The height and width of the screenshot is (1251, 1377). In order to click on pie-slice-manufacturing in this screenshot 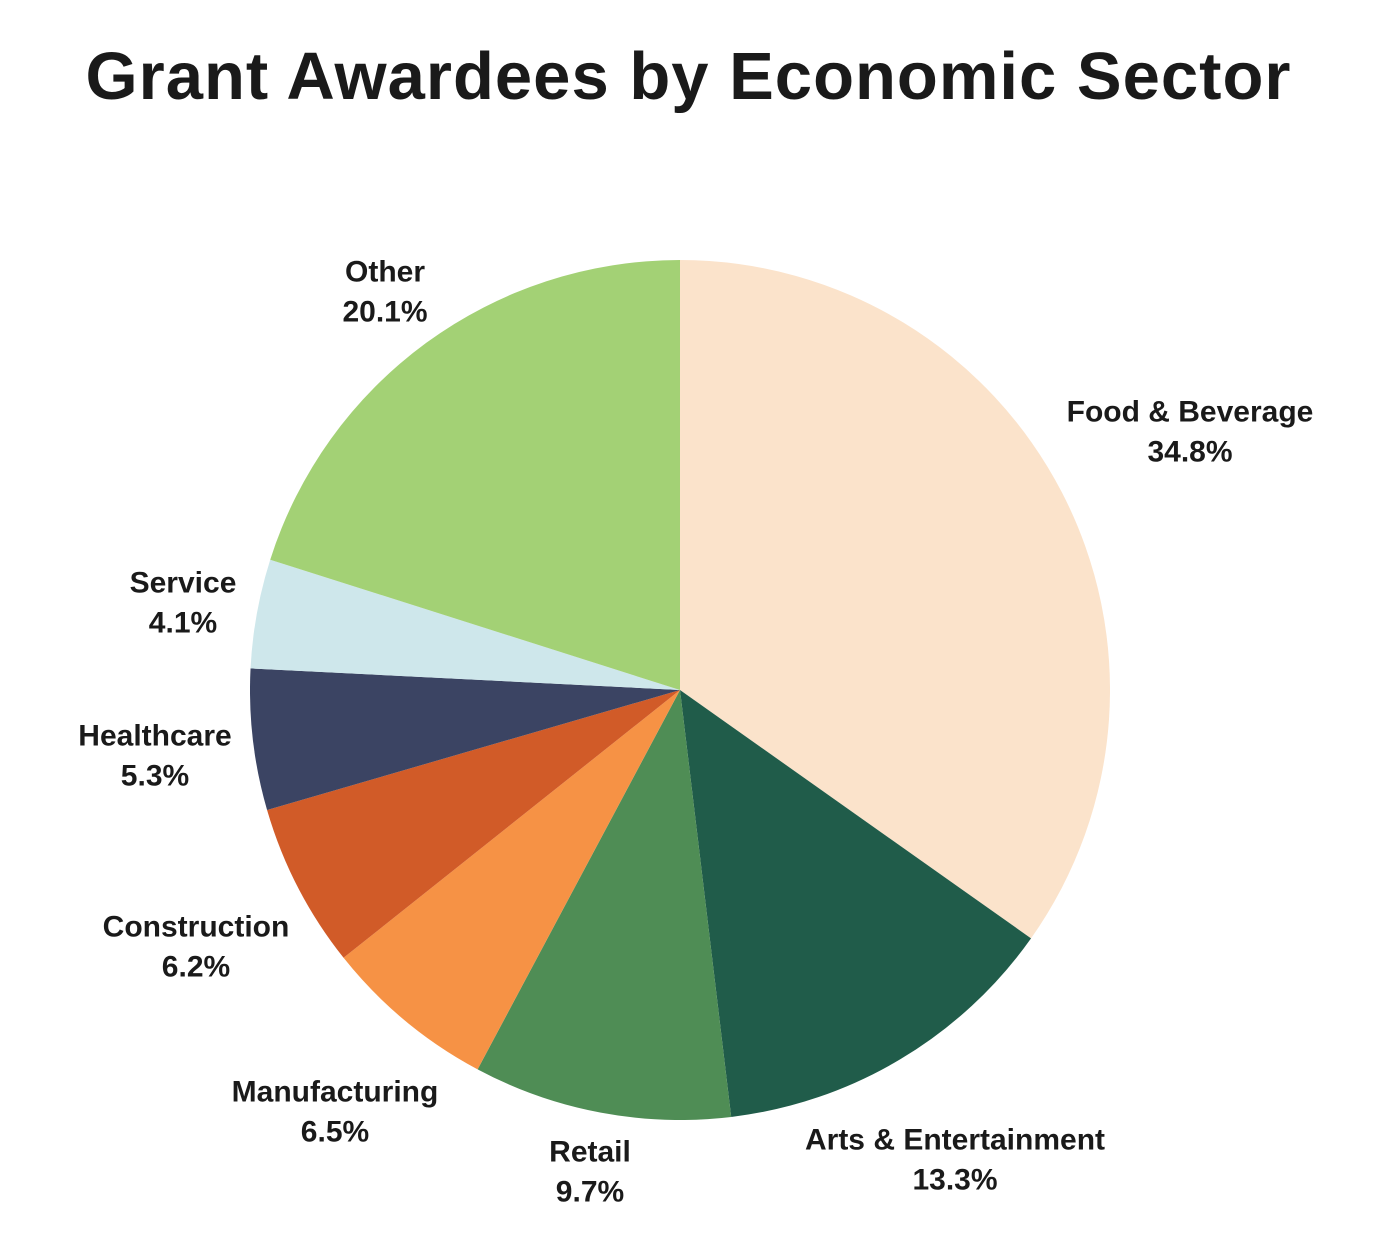, I will do `click(511, 880)`.